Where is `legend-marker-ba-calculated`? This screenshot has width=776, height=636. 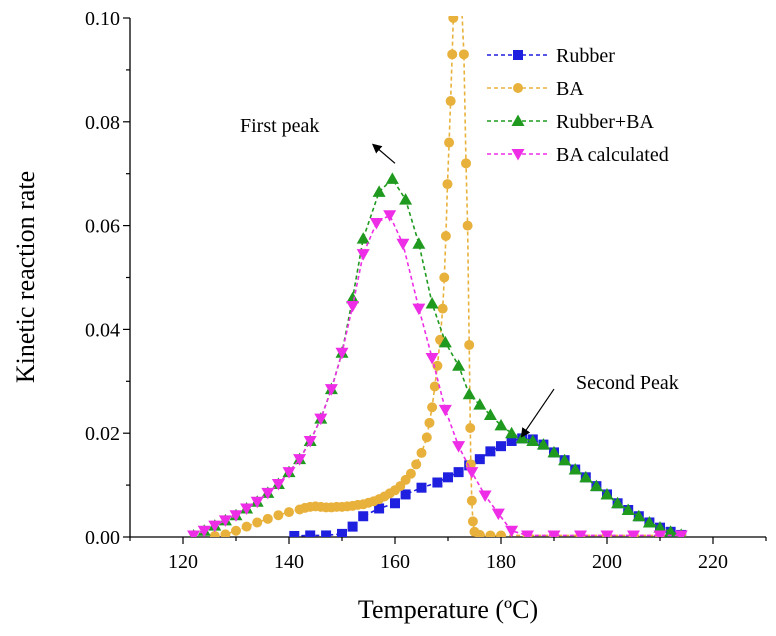
legend-marker-ba-calculated is located at coordinates (518, 155).